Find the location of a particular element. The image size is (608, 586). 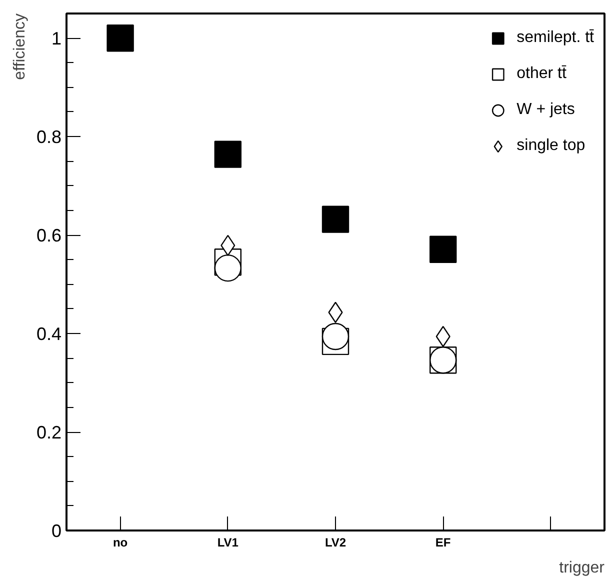

y-tick-label: 0.4 is located at coordinates (49, 334).